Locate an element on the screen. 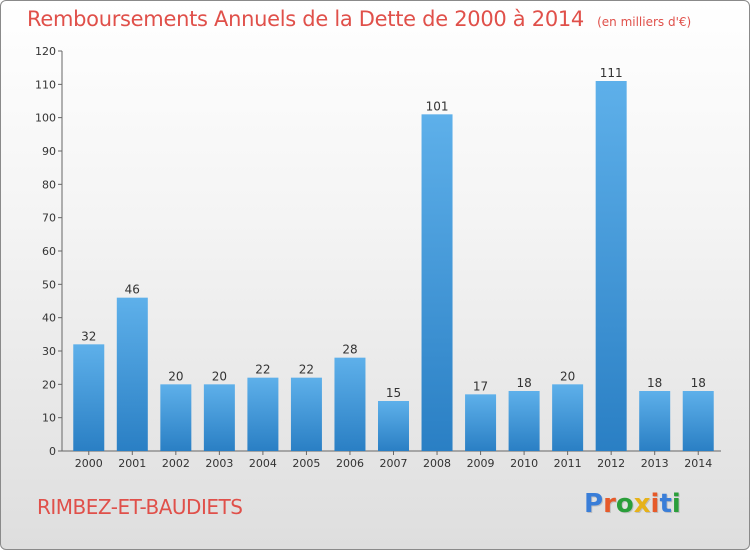 The width and height of the screenshot is (750, 550). logo-letter: P is located at coordinates (594, 504).